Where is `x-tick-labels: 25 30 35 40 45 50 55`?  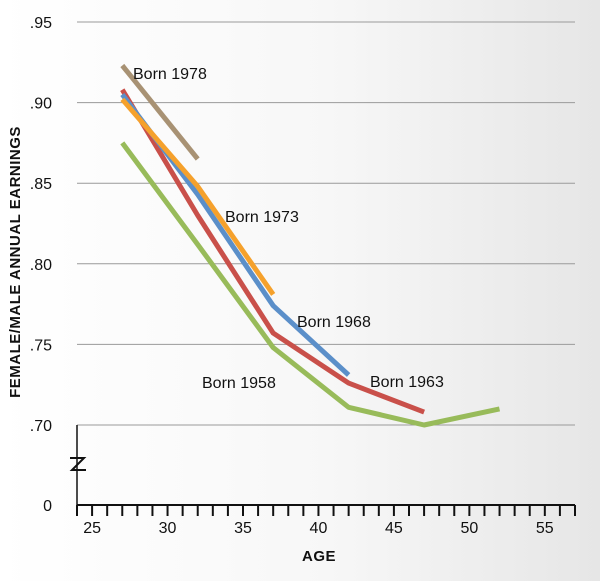
x-tick-labels: 25 30 35 40 45 50 55 is located at coordinates (326, 521).